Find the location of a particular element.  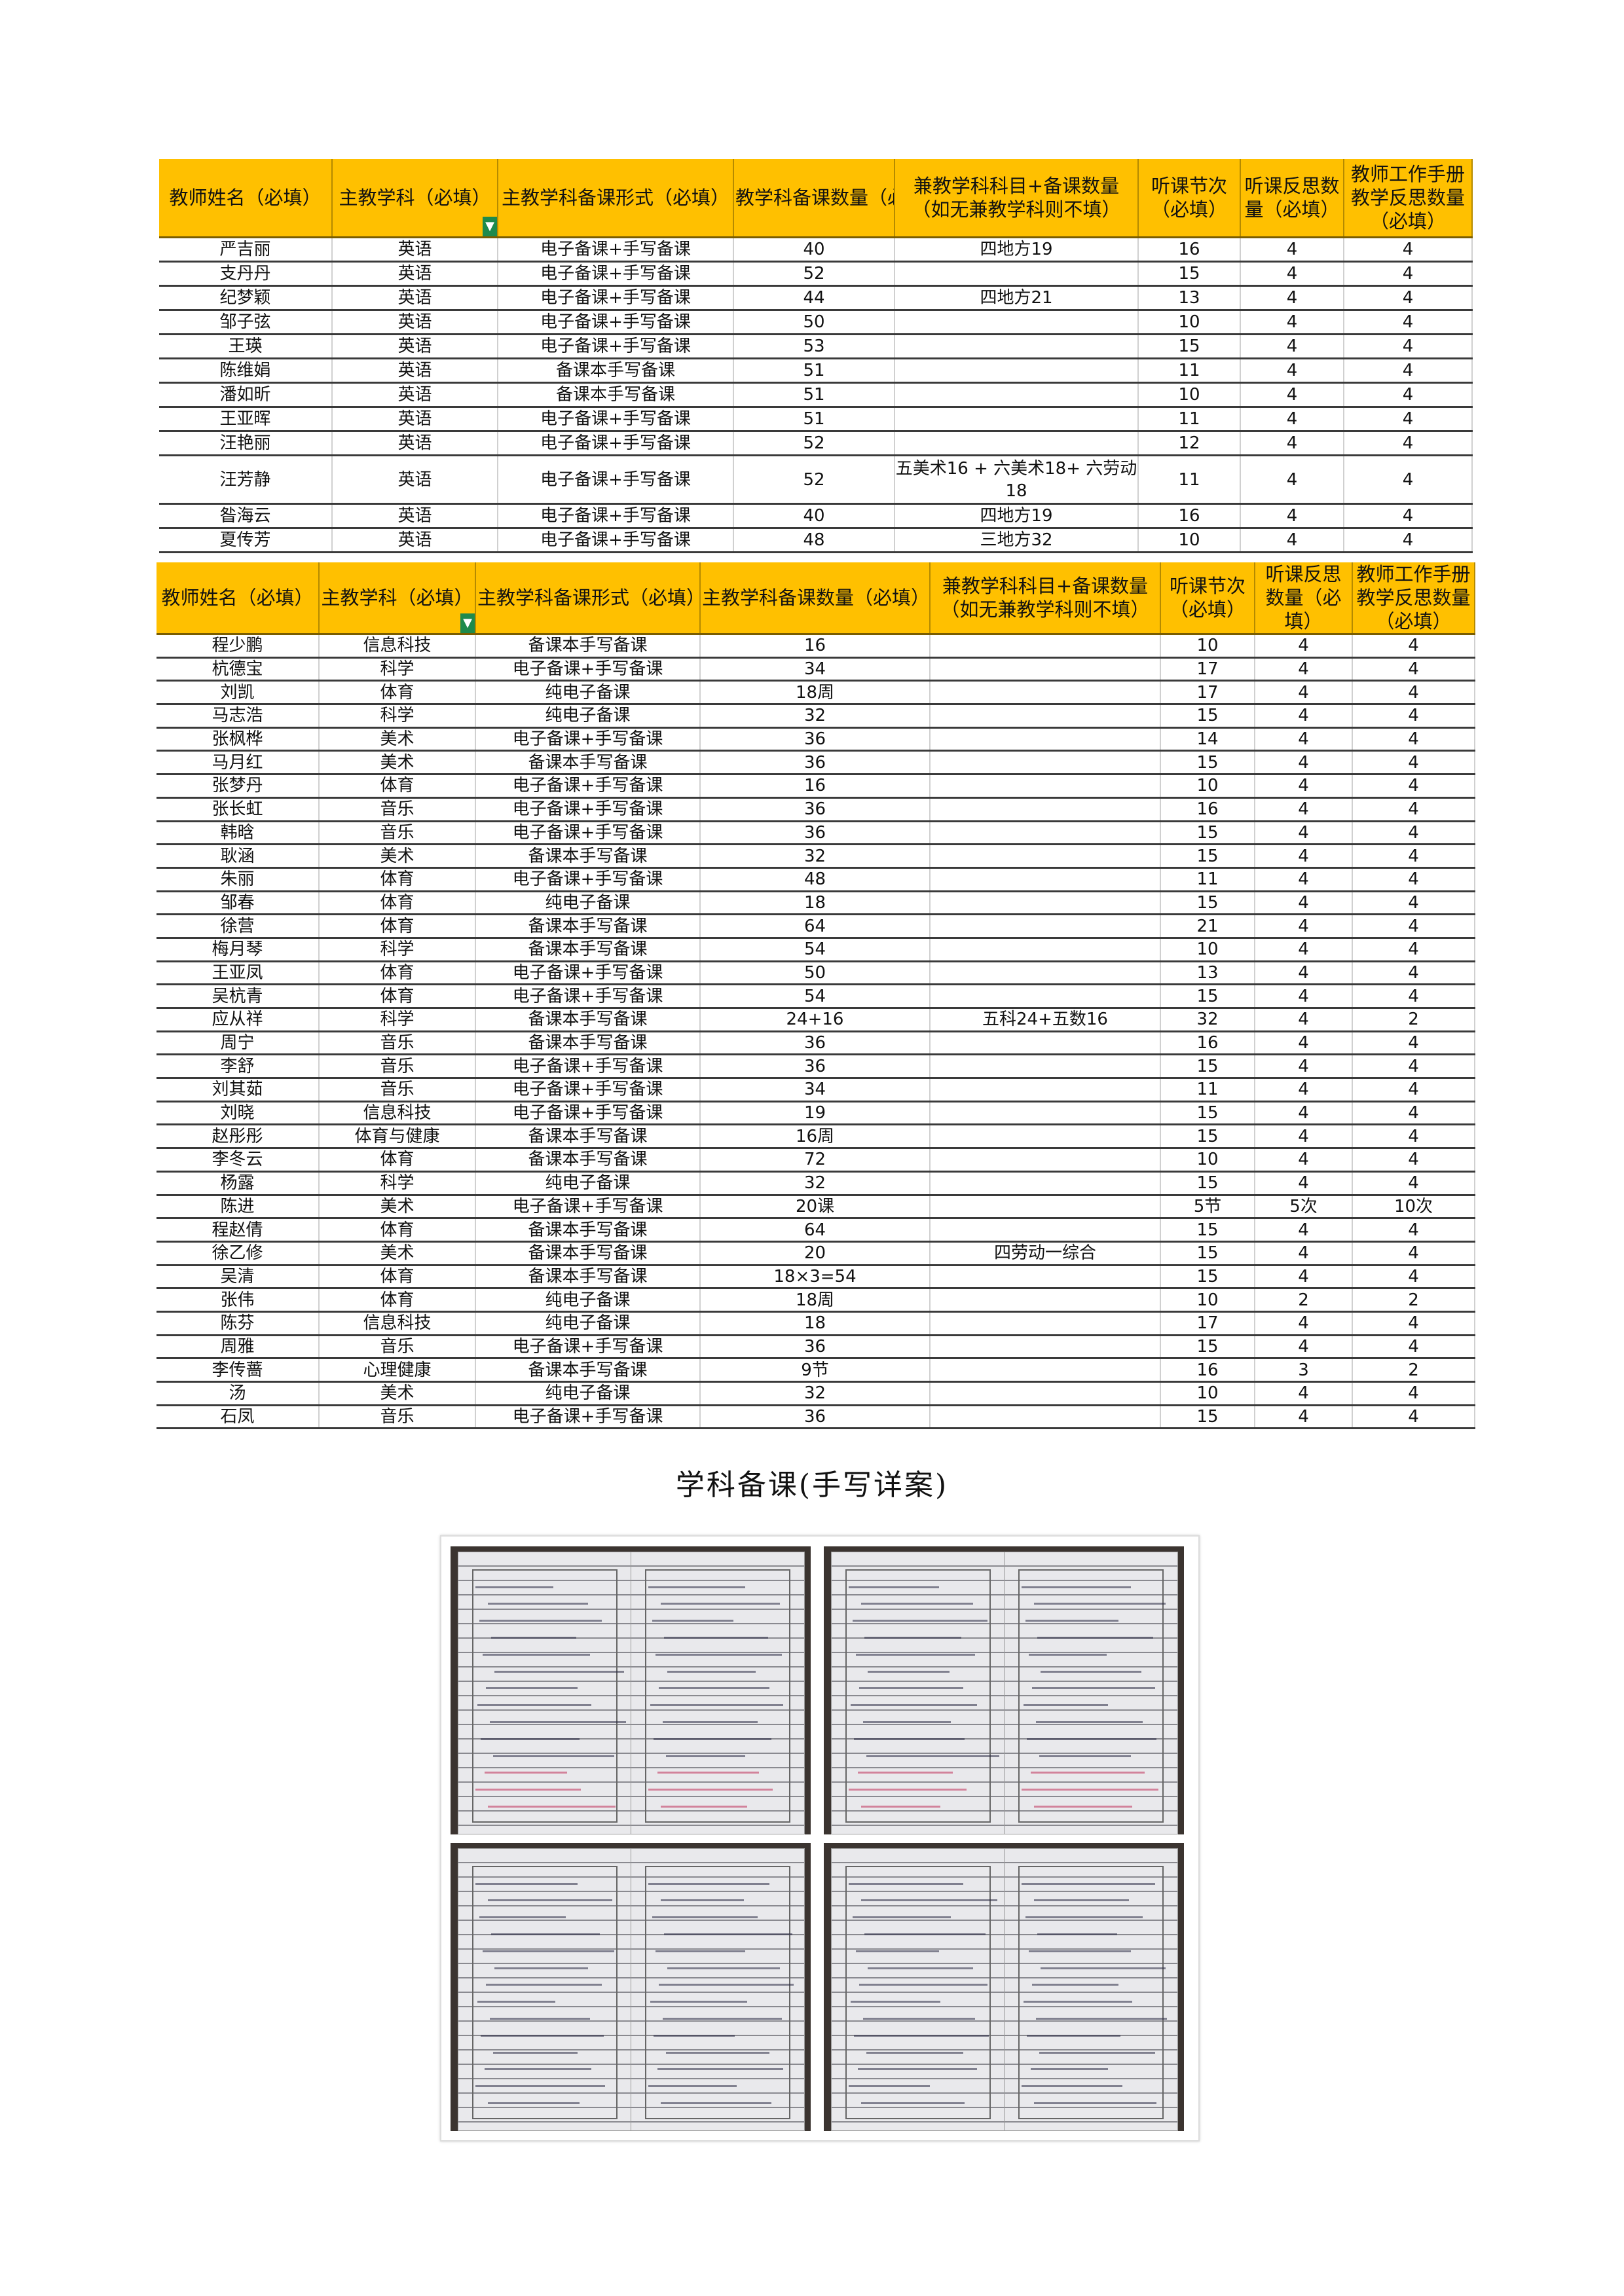

table-row: 杨露 科学 纯电子备课 32 15 4 4 is located at coordinates (816, 1183).